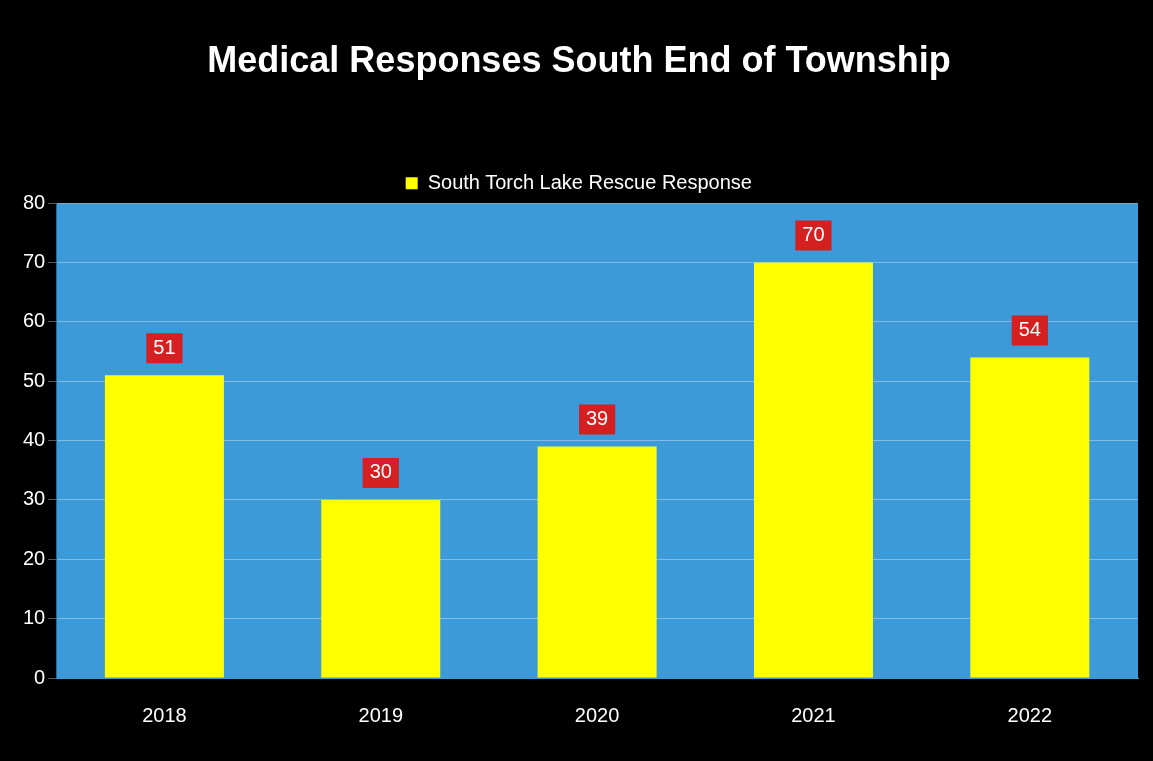  Describe the element at coordinates (34, 498) in the screenshot. I see `y-tick-label: 30` at that location.